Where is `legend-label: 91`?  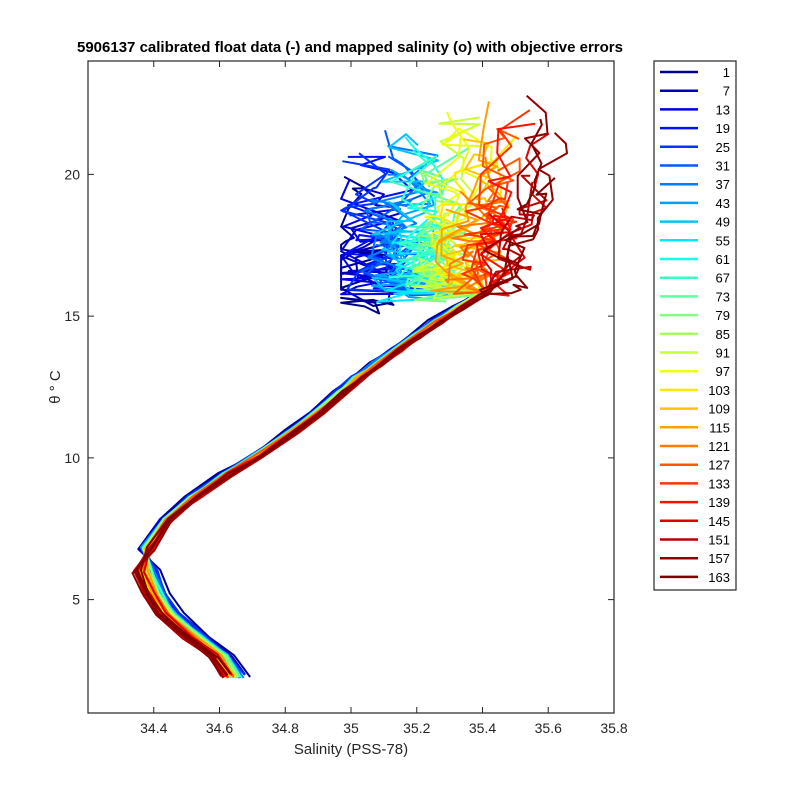 legend-label: 91 is located at coordinates (723, 353).